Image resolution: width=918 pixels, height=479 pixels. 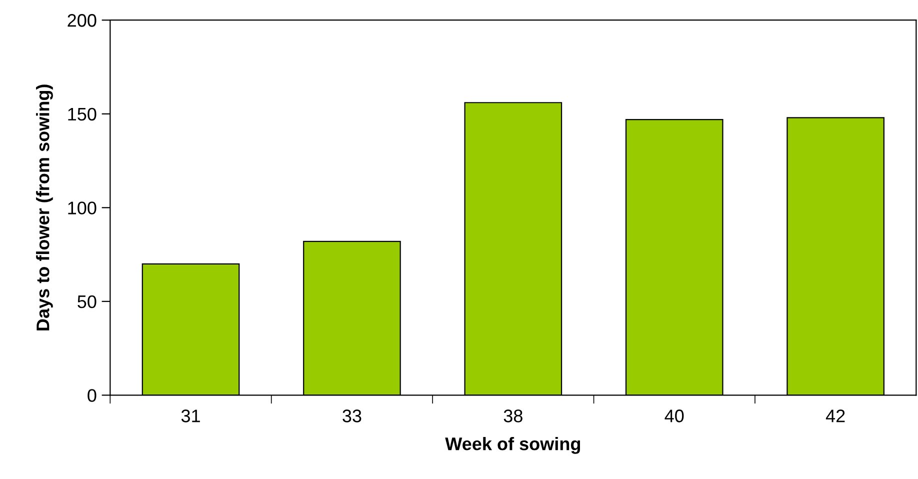 What do you see at coordinates (835, 416) in the screenshot?
I see `x-tick-label: 42` at bounding box center [835, 416].